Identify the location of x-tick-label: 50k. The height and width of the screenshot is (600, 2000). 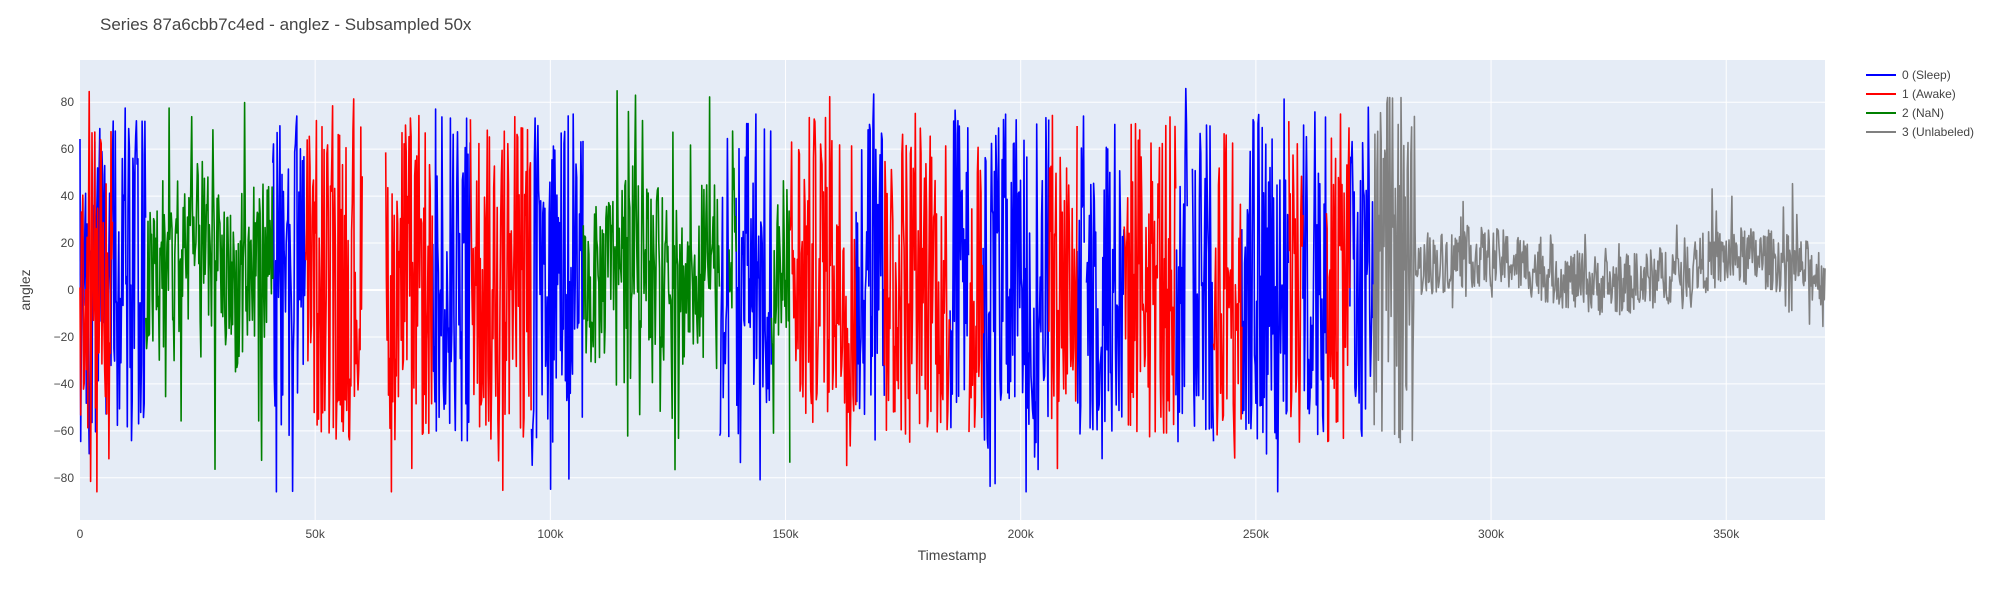
(315, 534).